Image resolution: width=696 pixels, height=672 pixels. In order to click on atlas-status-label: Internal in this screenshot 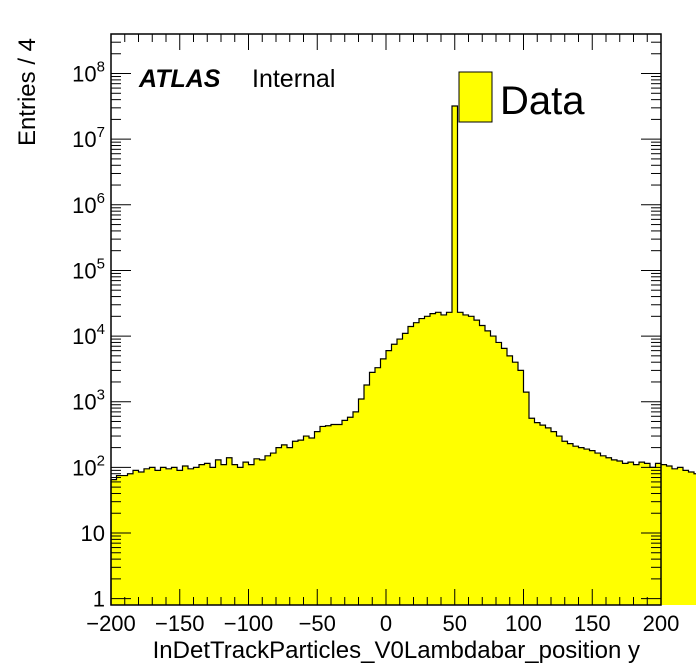, I will do `click(293, 79)`.